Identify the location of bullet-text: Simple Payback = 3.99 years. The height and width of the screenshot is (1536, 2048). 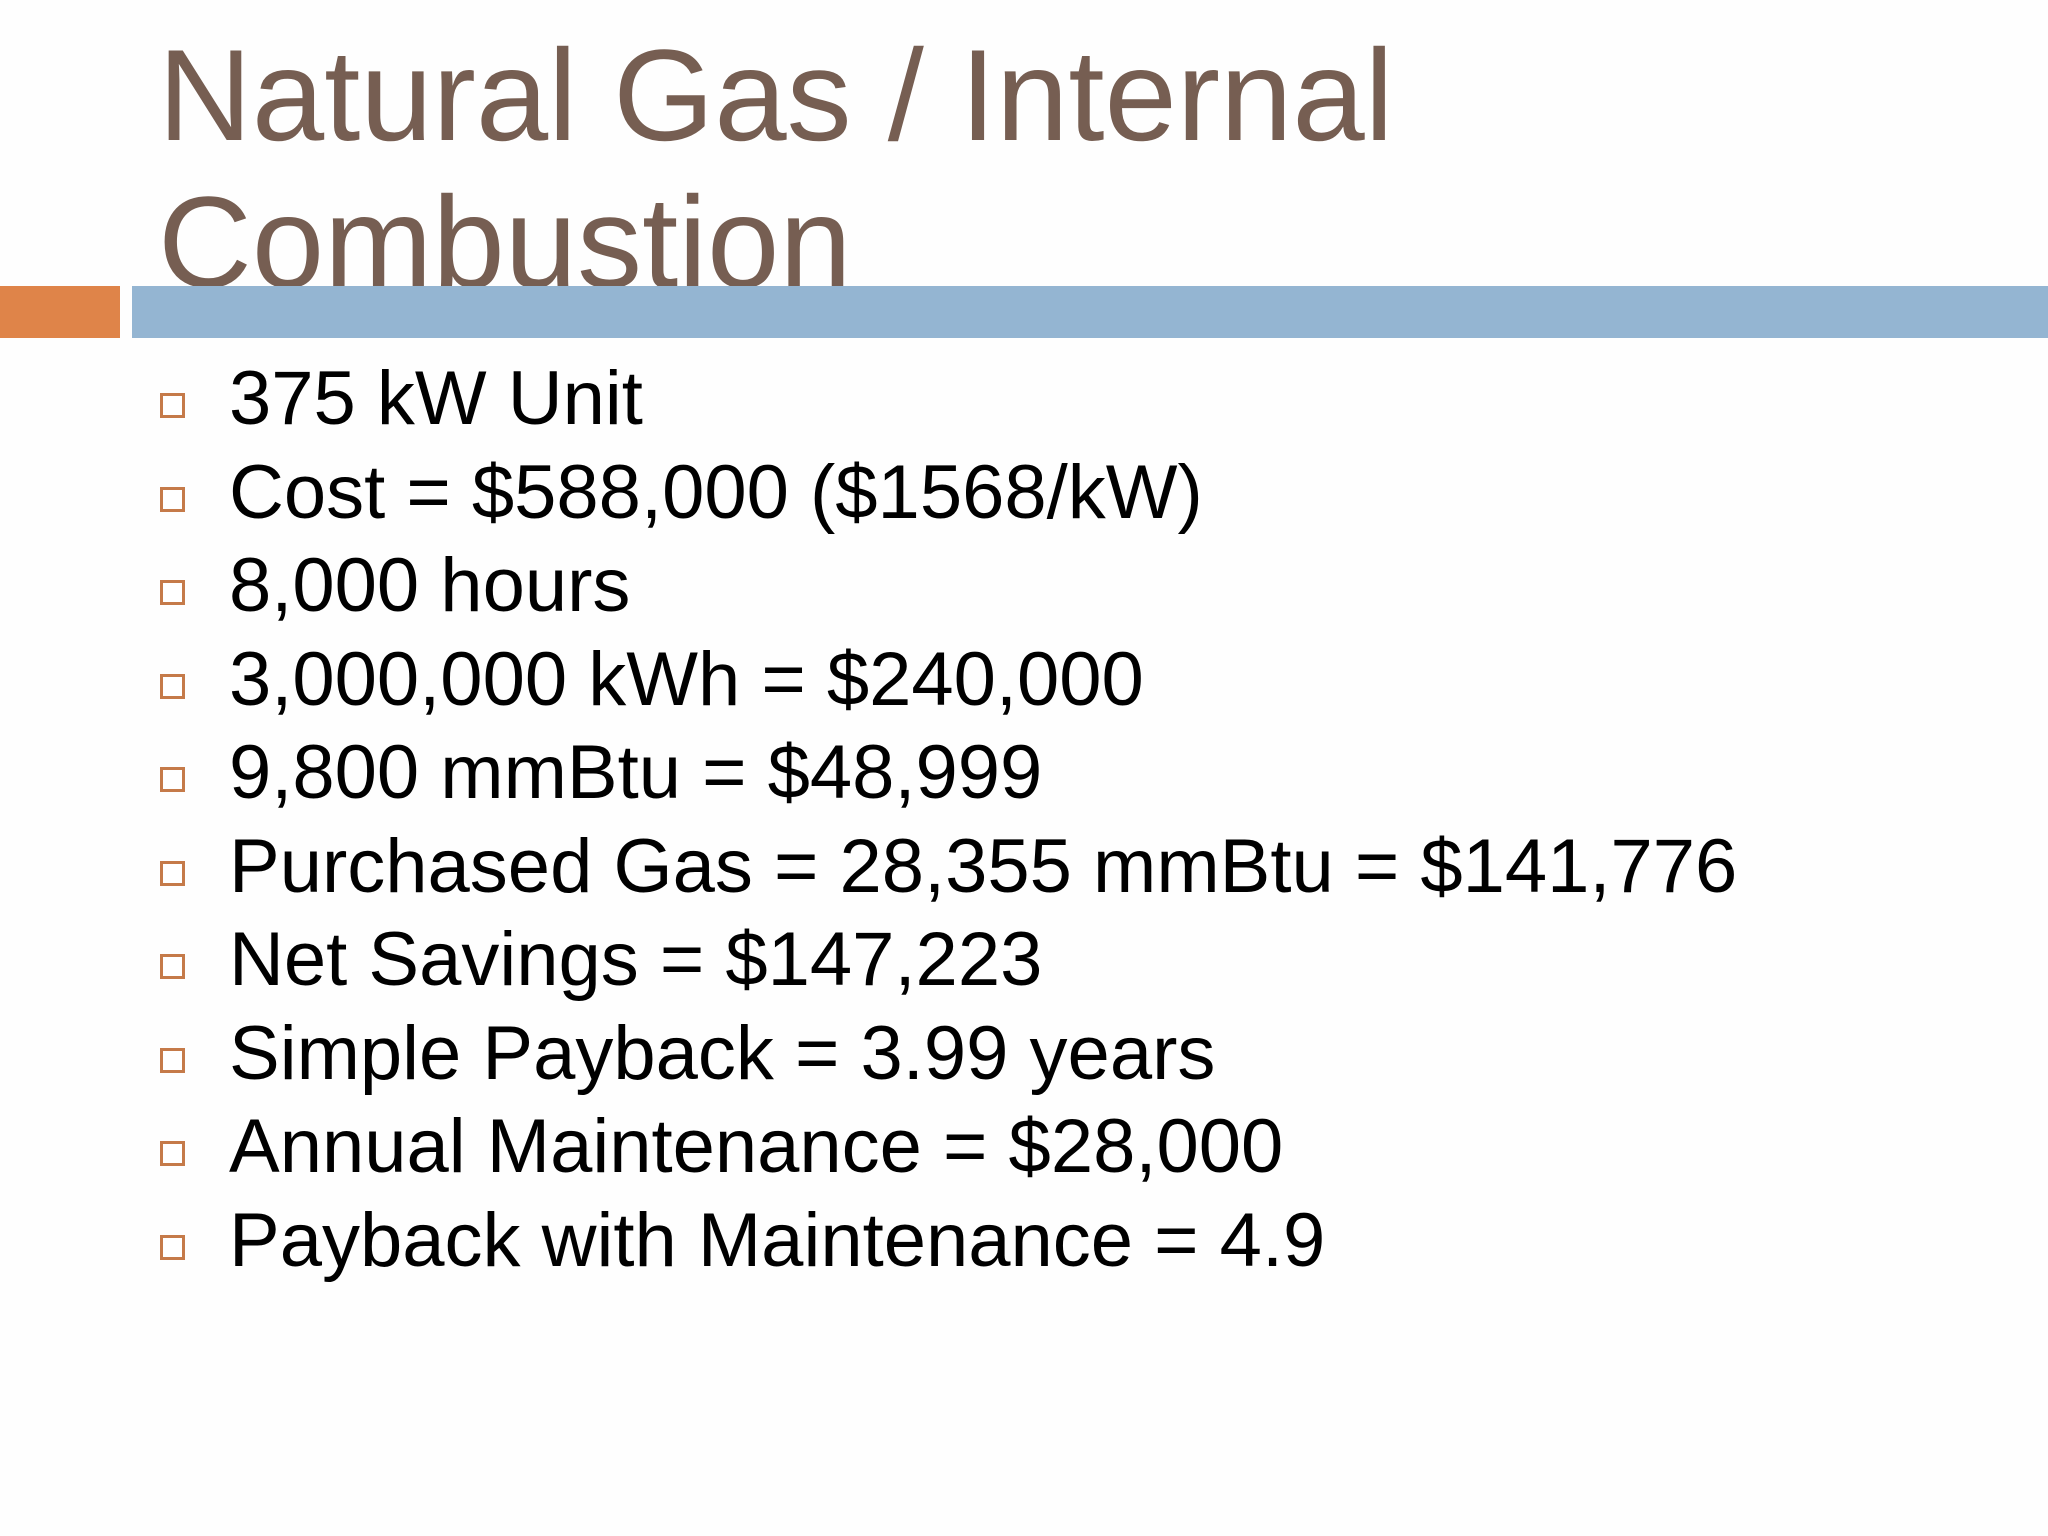
(722, 1053).